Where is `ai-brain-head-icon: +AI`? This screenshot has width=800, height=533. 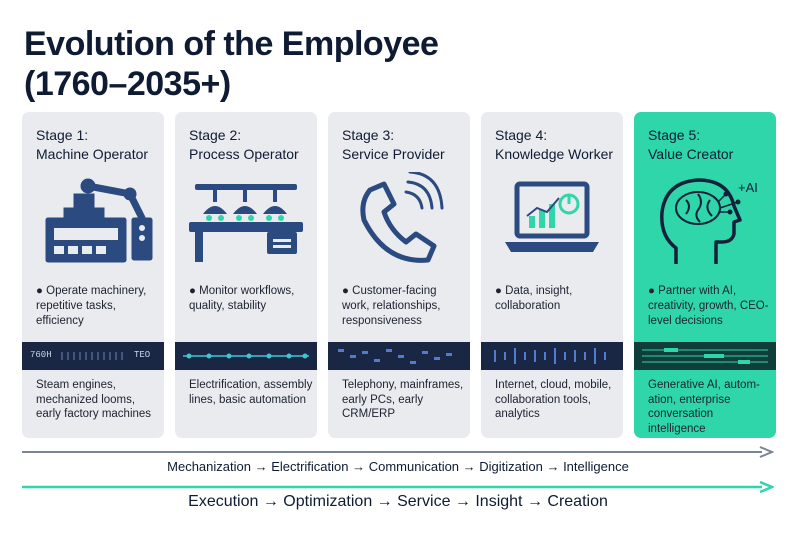
ai-brain-head-icon: +AI is located at coordinates (709, 221).